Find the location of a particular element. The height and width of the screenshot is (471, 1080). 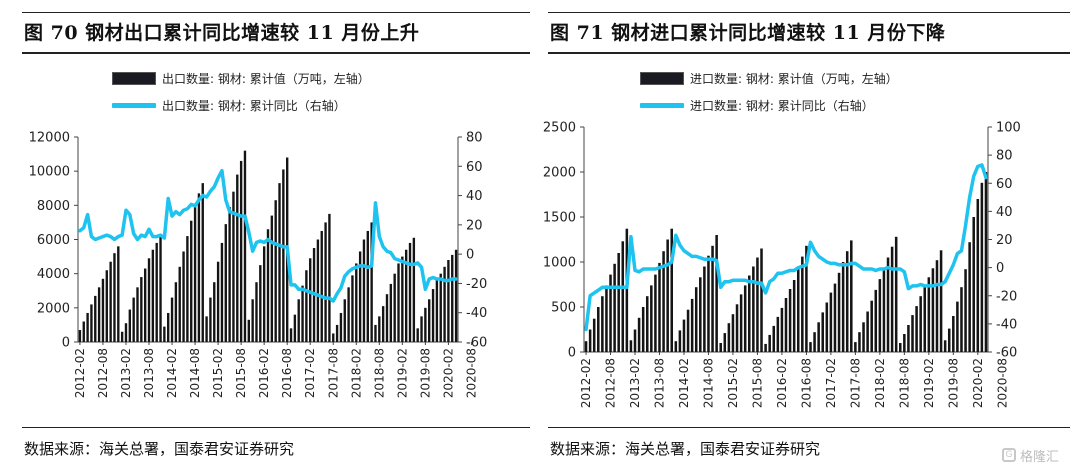

legend-item-bars: 出口数量: 钢材: 累计值（万吨，左轴） is located at coordinates (241, 78).